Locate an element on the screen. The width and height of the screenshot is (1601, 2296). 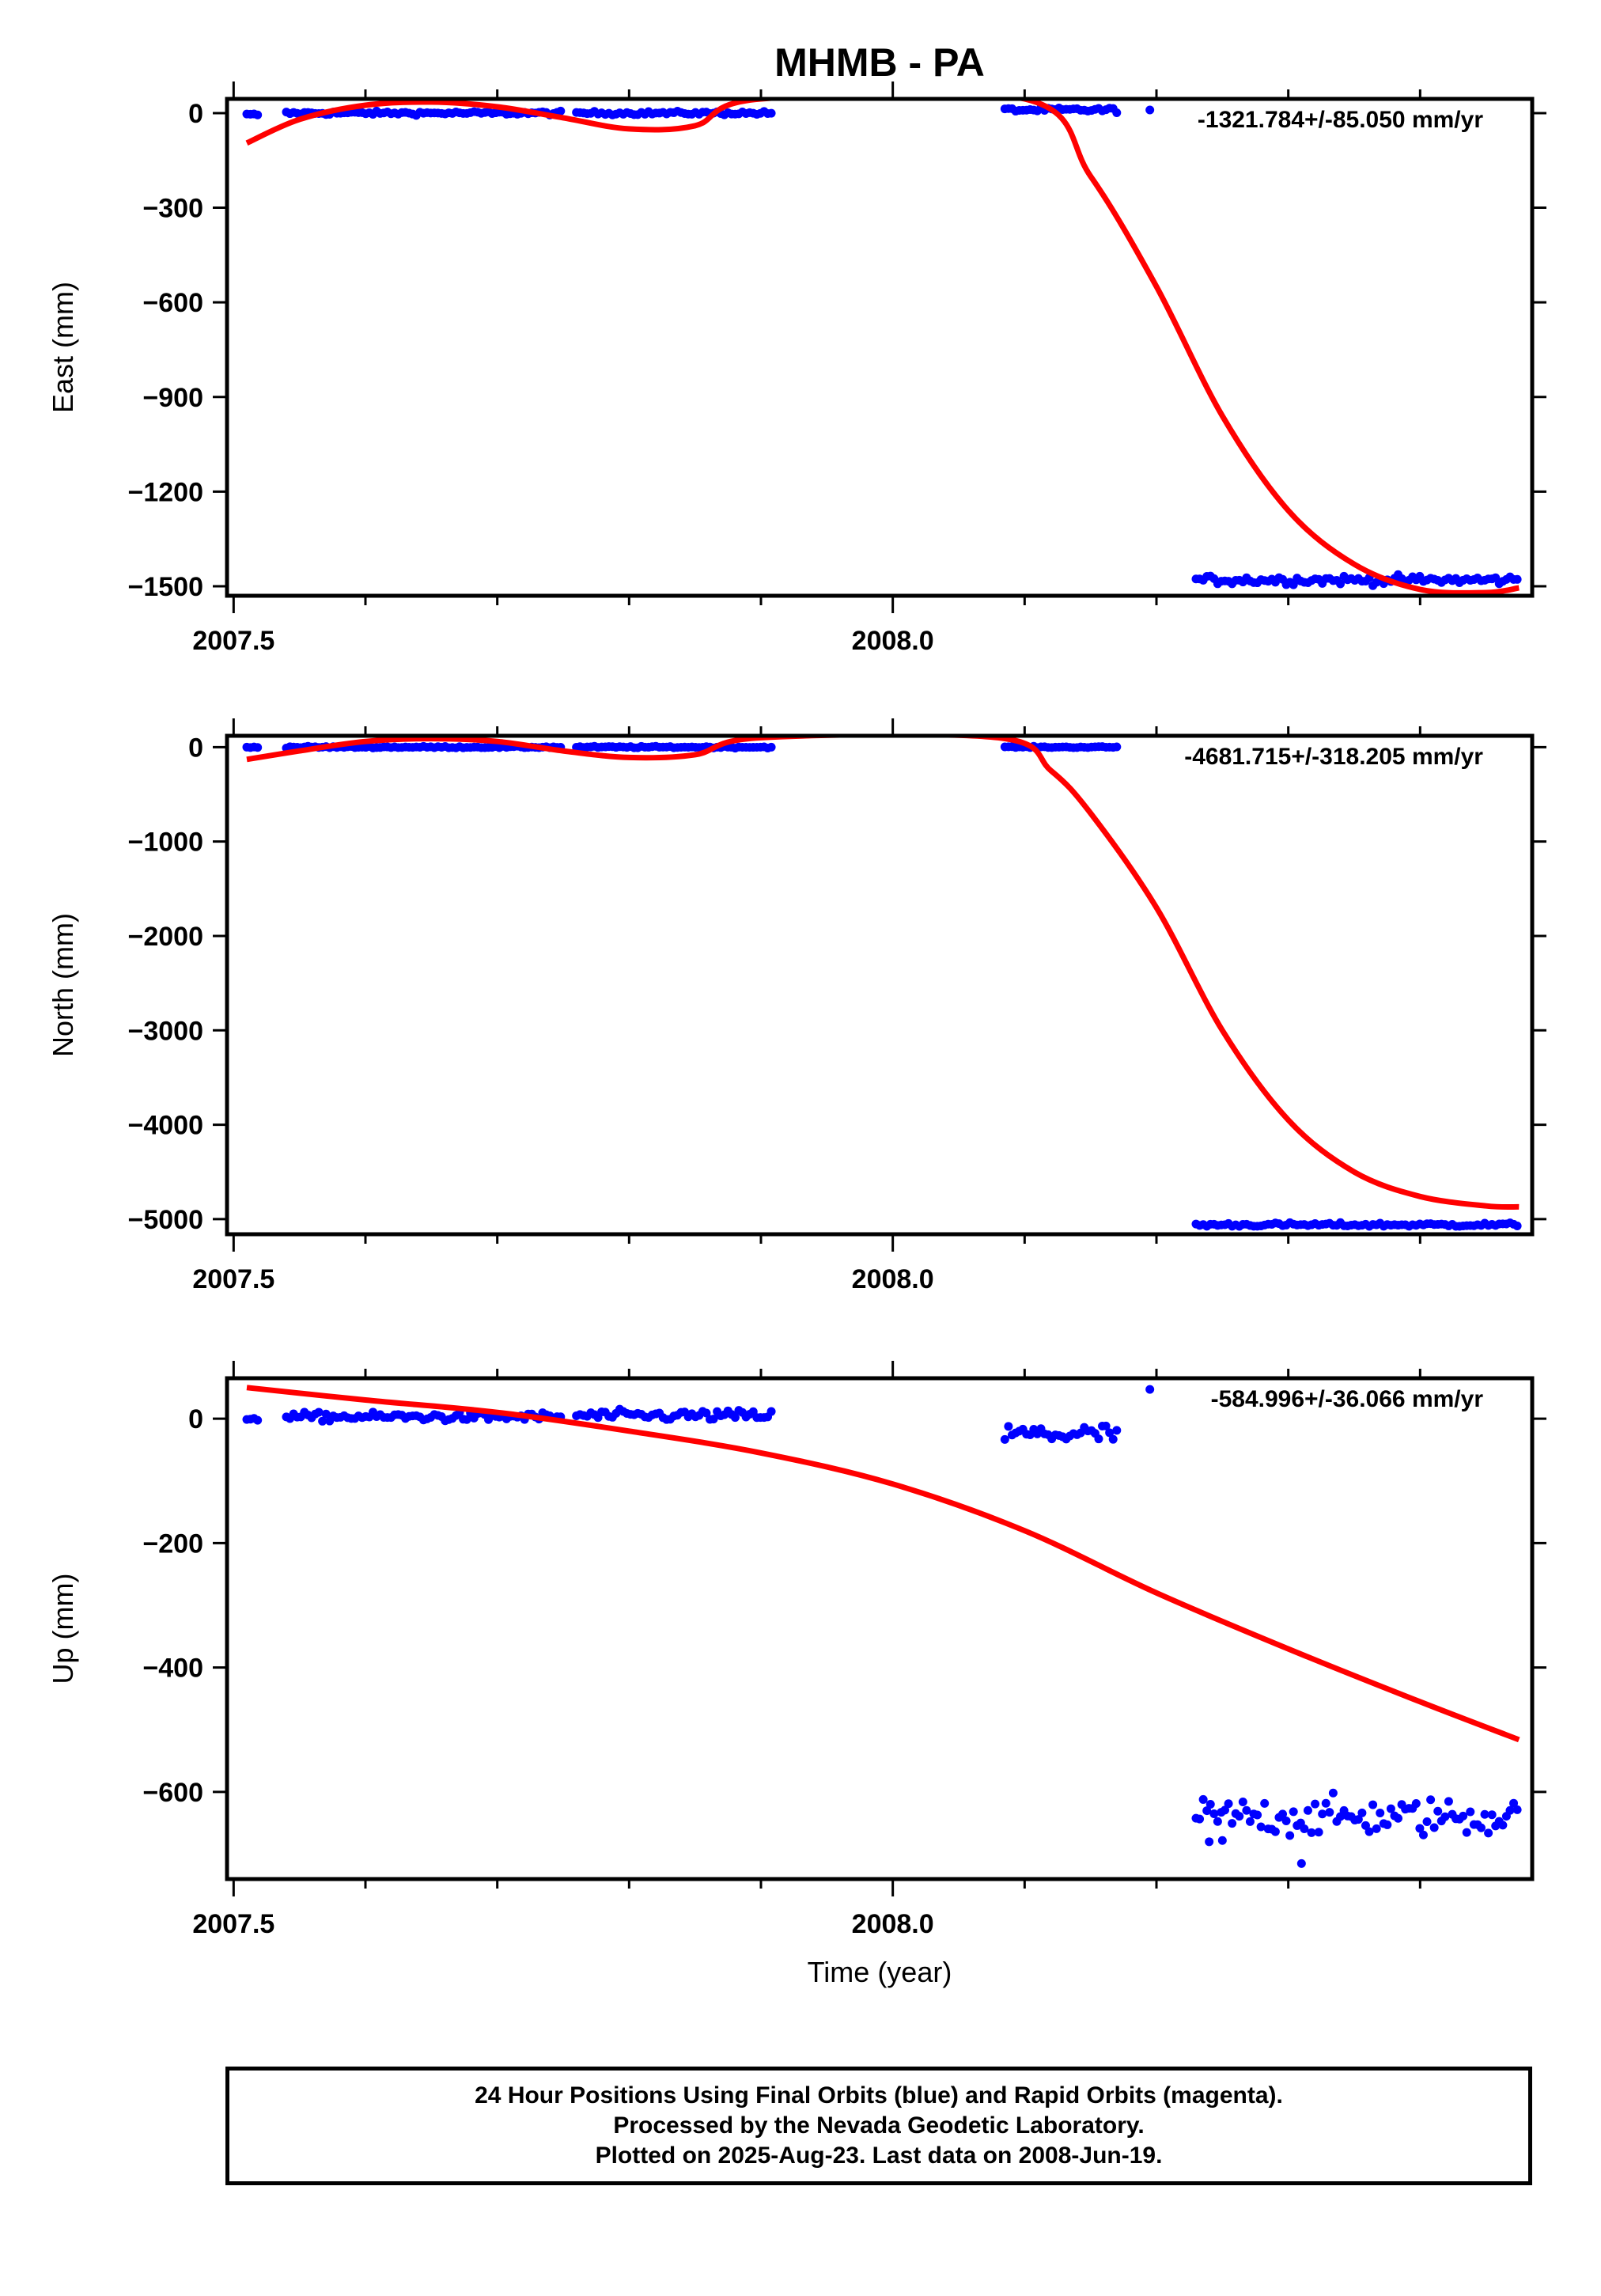
east-ytick-label: −1200 is located at coordinates (166, 492).